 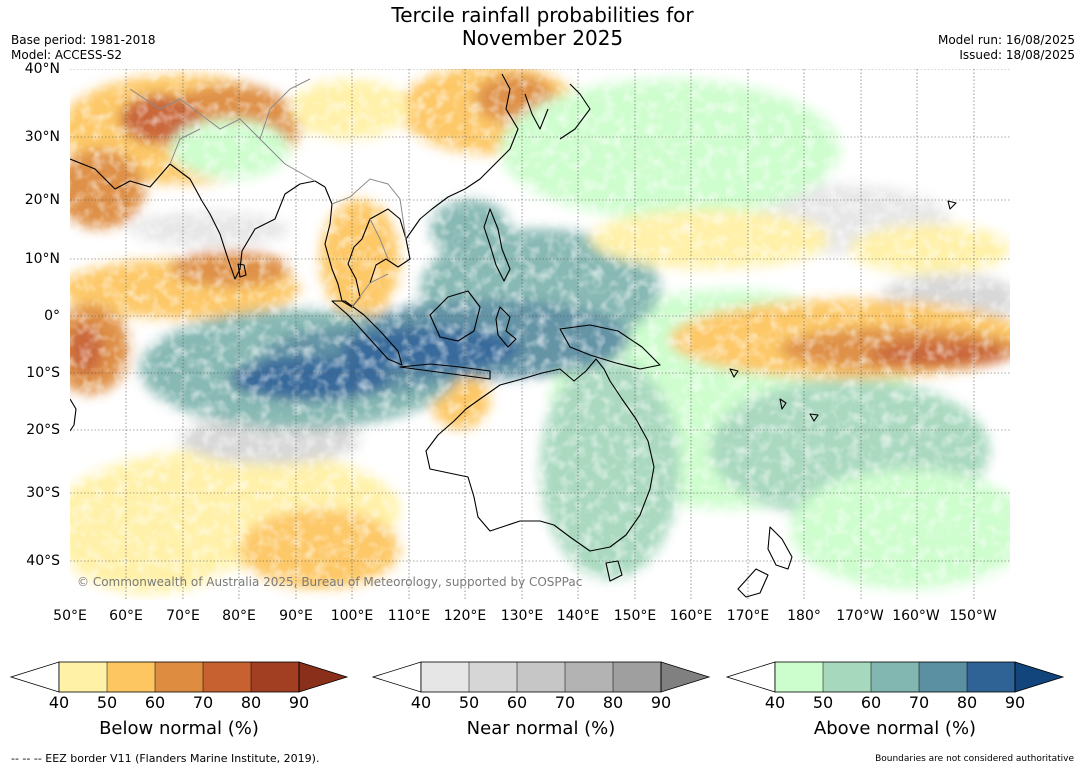 I want to click on country-borders, so click(x=268, y=193).